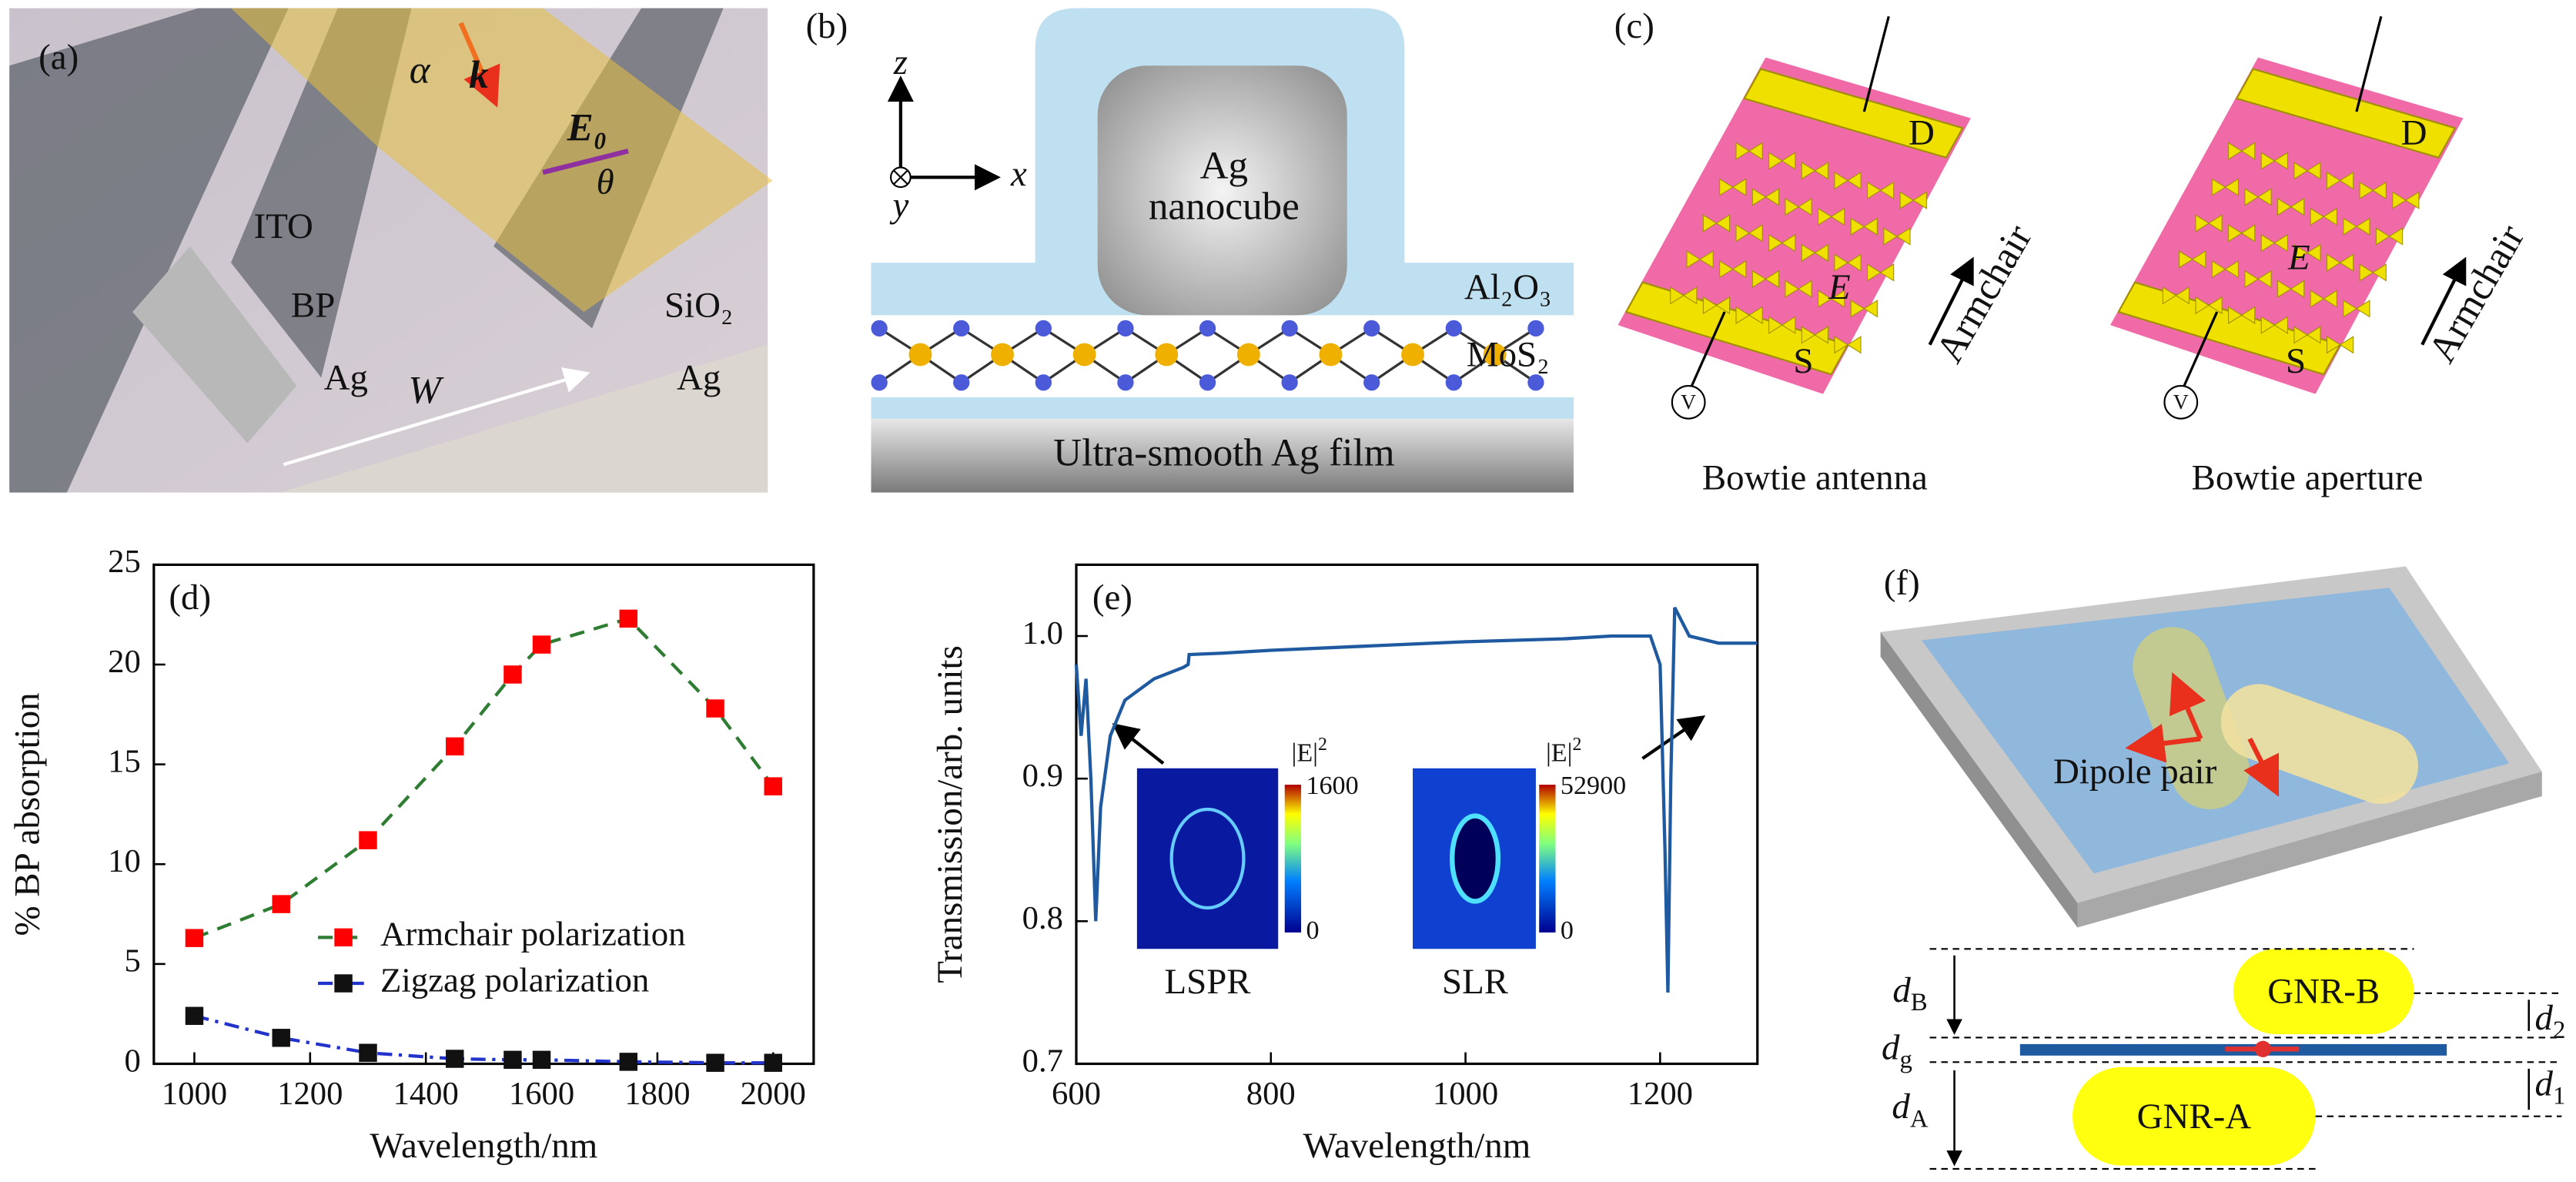 This screenshot has height=1182, width=2576. What do you see at coordinates (125, 562) in the screenshot?
I see `y-tick-label: 25` at bounding box center [125, 562].